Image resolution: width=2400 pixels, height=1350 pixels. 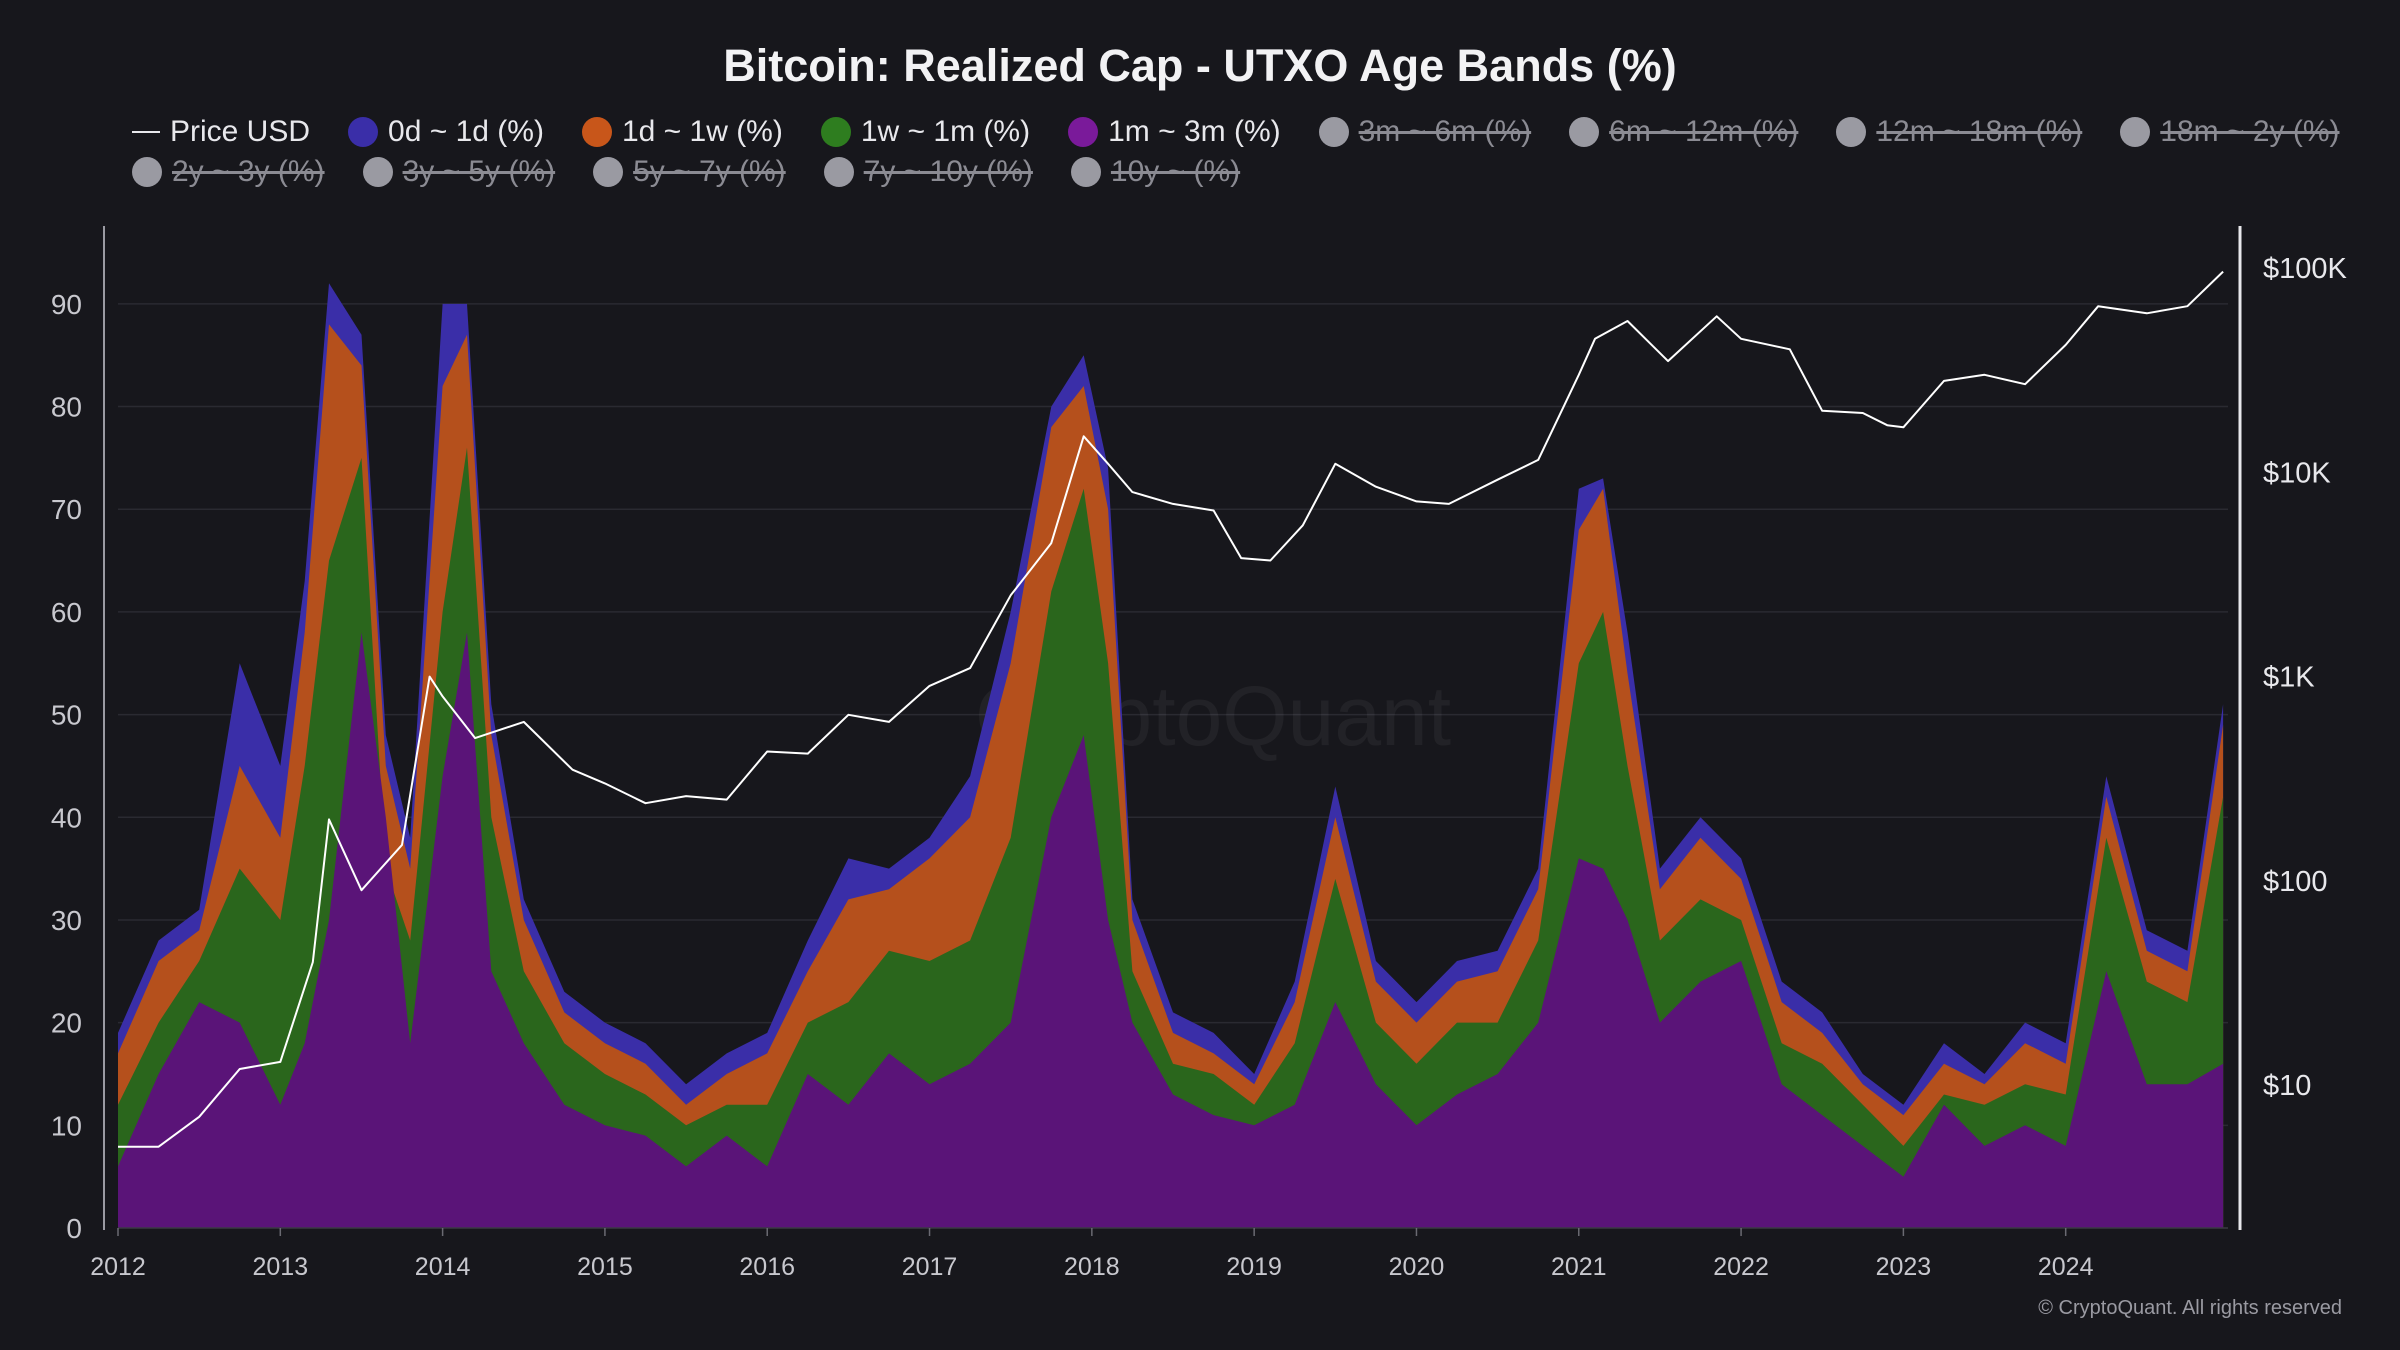 What do you see at coordinates (1445, 131) in the screenshot?
I see `legend-label: 3m ~ 6m (%)` at bounding box center [1445, 131].